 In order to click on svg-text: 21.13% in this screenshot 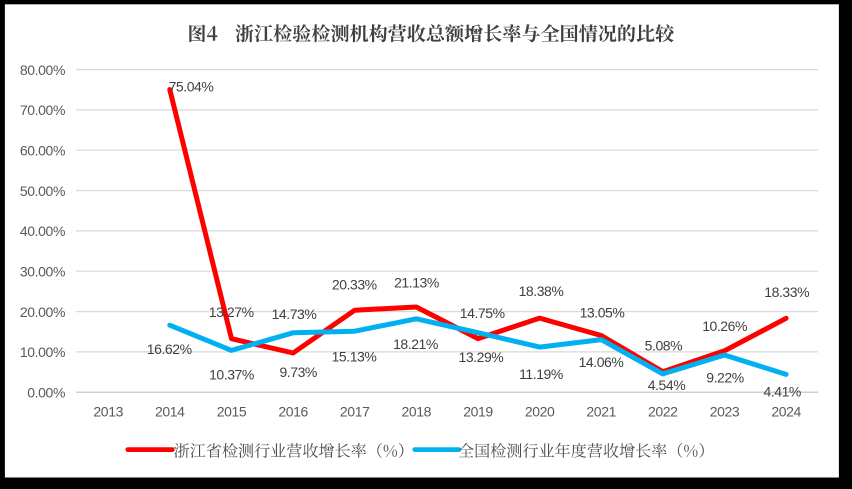, I will do `click(416, 283)`.